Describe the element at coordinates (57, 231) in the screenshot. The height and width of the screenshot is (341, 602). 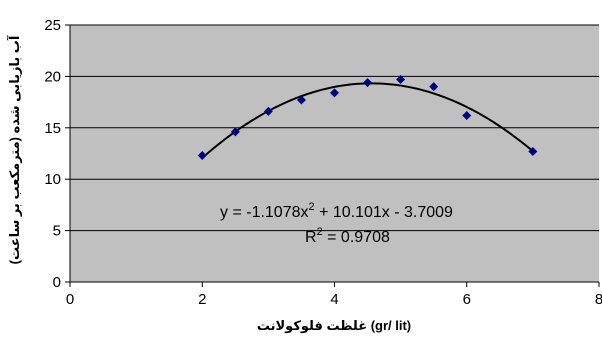
I see `y-tick-label-5: 5` at that location.